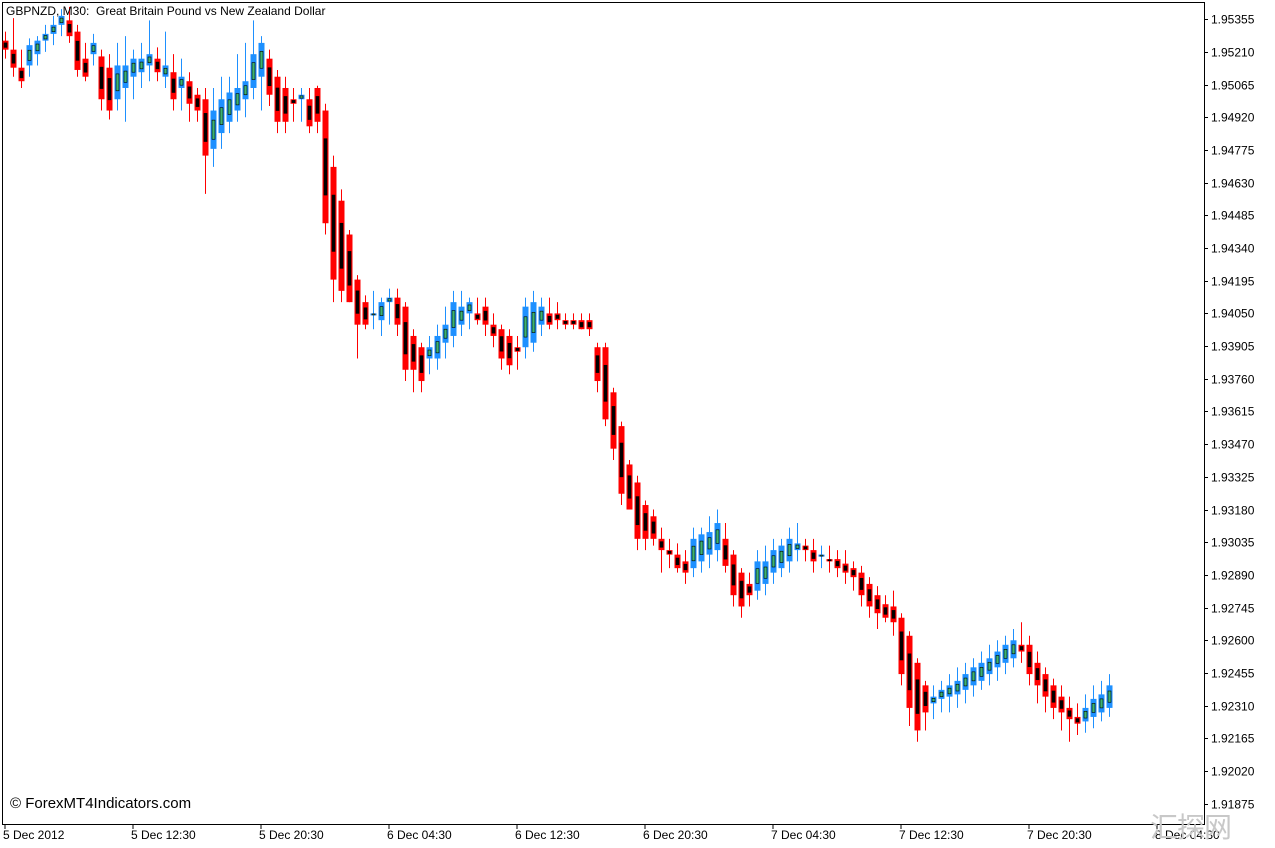  What do you see at coordinates (1233, 151) in the screenshot?
I see `price-tick-label: 1.94775` at bounding box center [1233, 151].